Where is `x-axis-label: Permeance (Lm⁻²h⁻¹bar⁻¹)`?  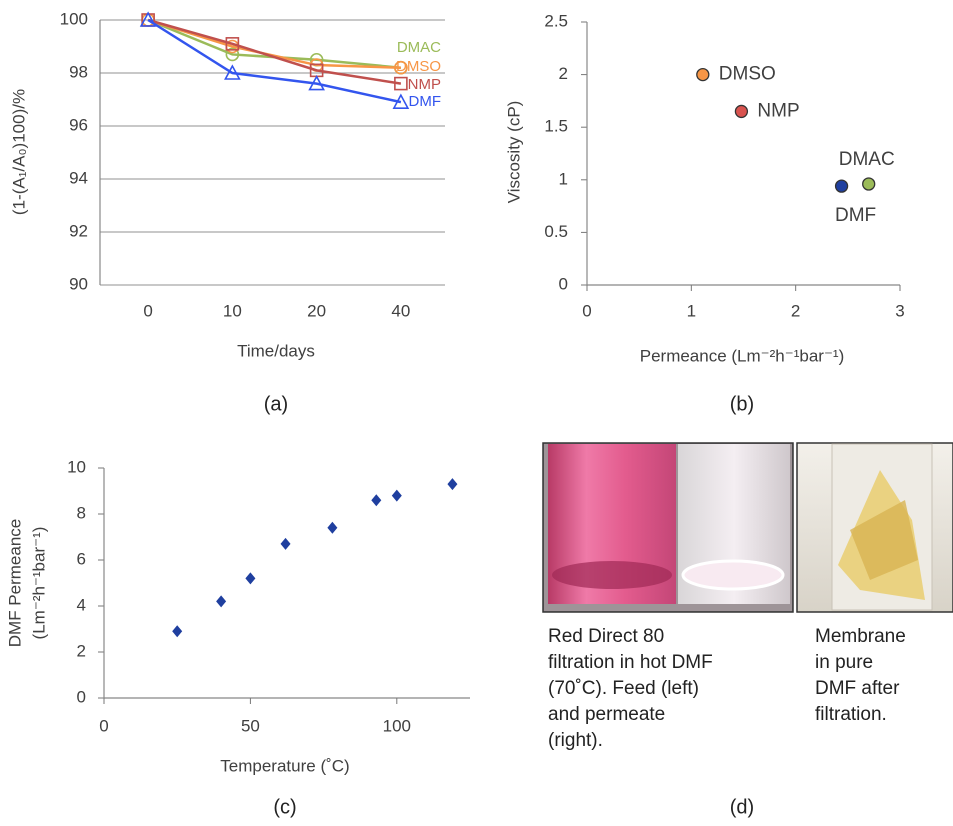
x-axis-label: Permeance (Lm⁻²h⁻¹bar⁻¹) is located at coordinates (742, 355).